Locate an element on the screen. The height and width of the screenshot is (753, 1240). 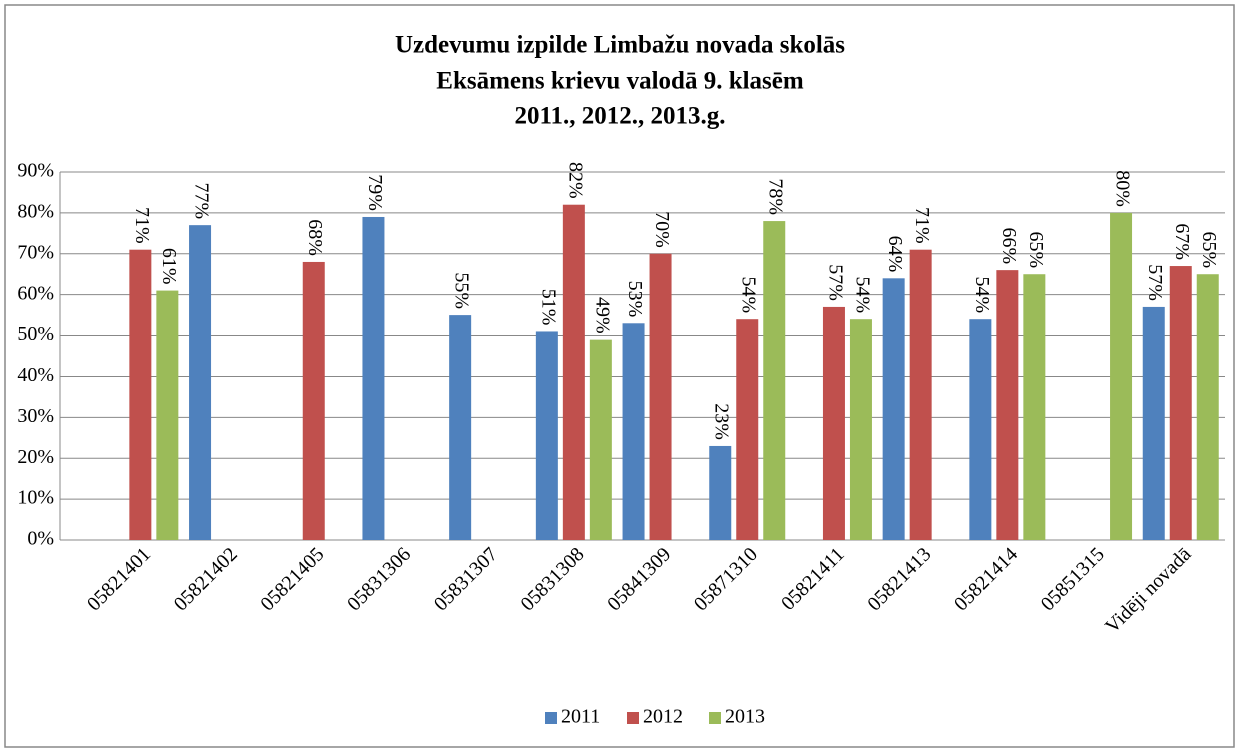
y-tick-label: 50% is located at coordinates (35, 334).